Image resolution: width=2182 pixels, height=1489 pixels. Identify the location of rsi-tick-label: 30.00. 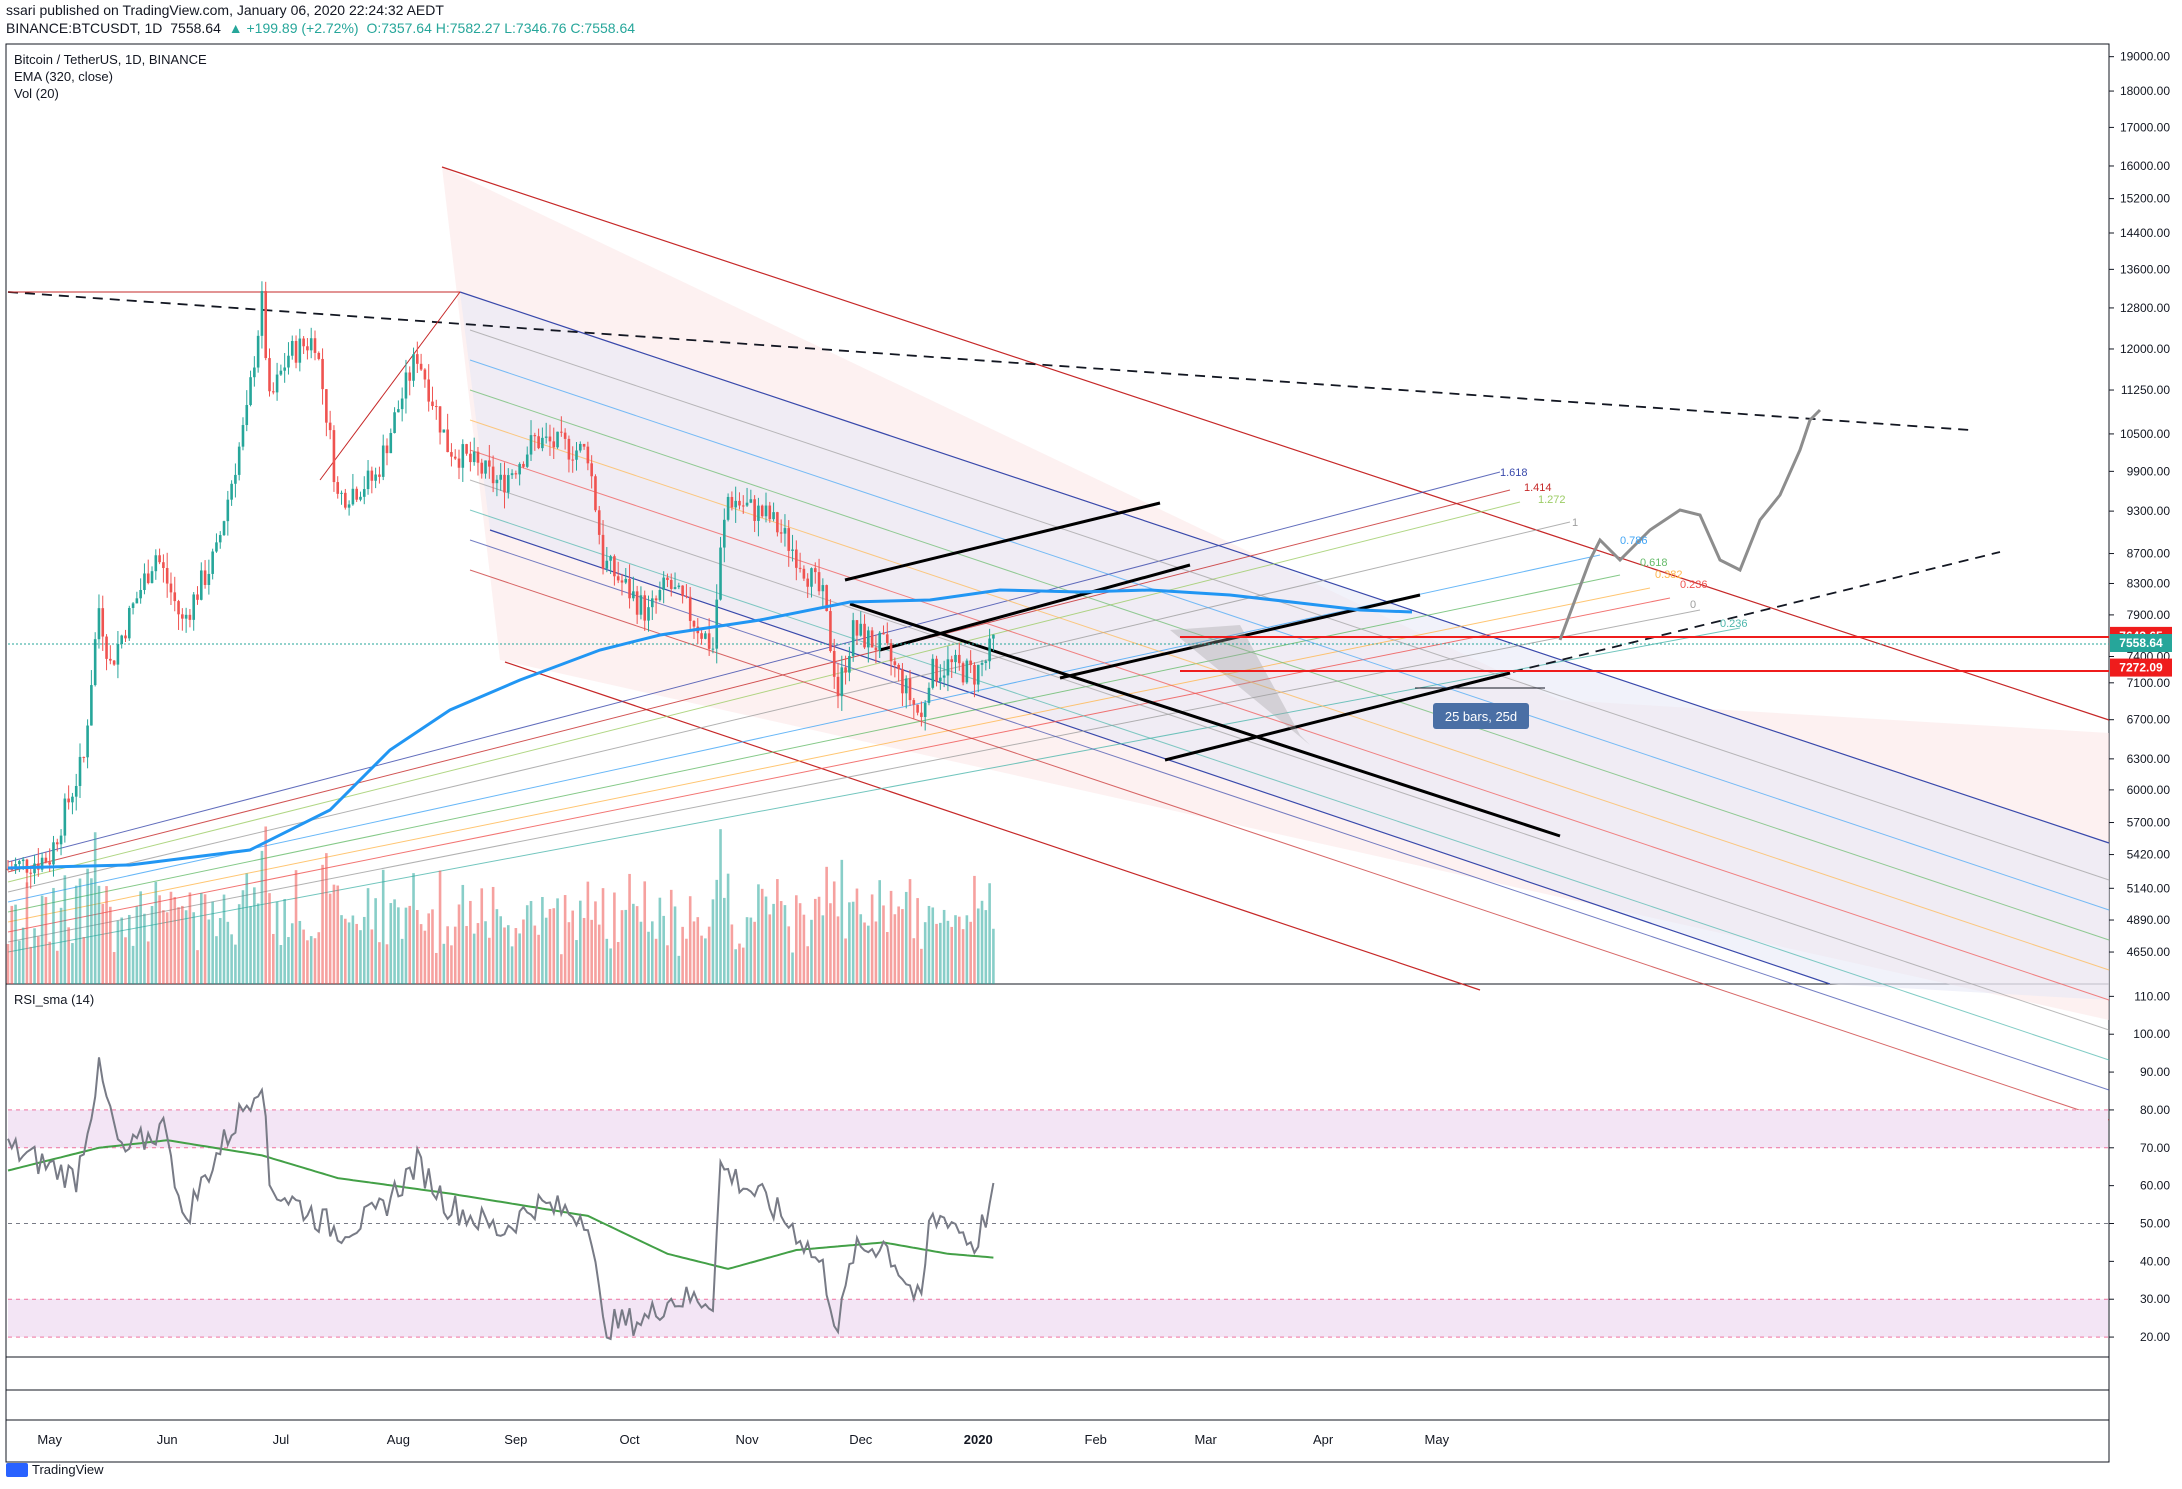
(2155, 1299).